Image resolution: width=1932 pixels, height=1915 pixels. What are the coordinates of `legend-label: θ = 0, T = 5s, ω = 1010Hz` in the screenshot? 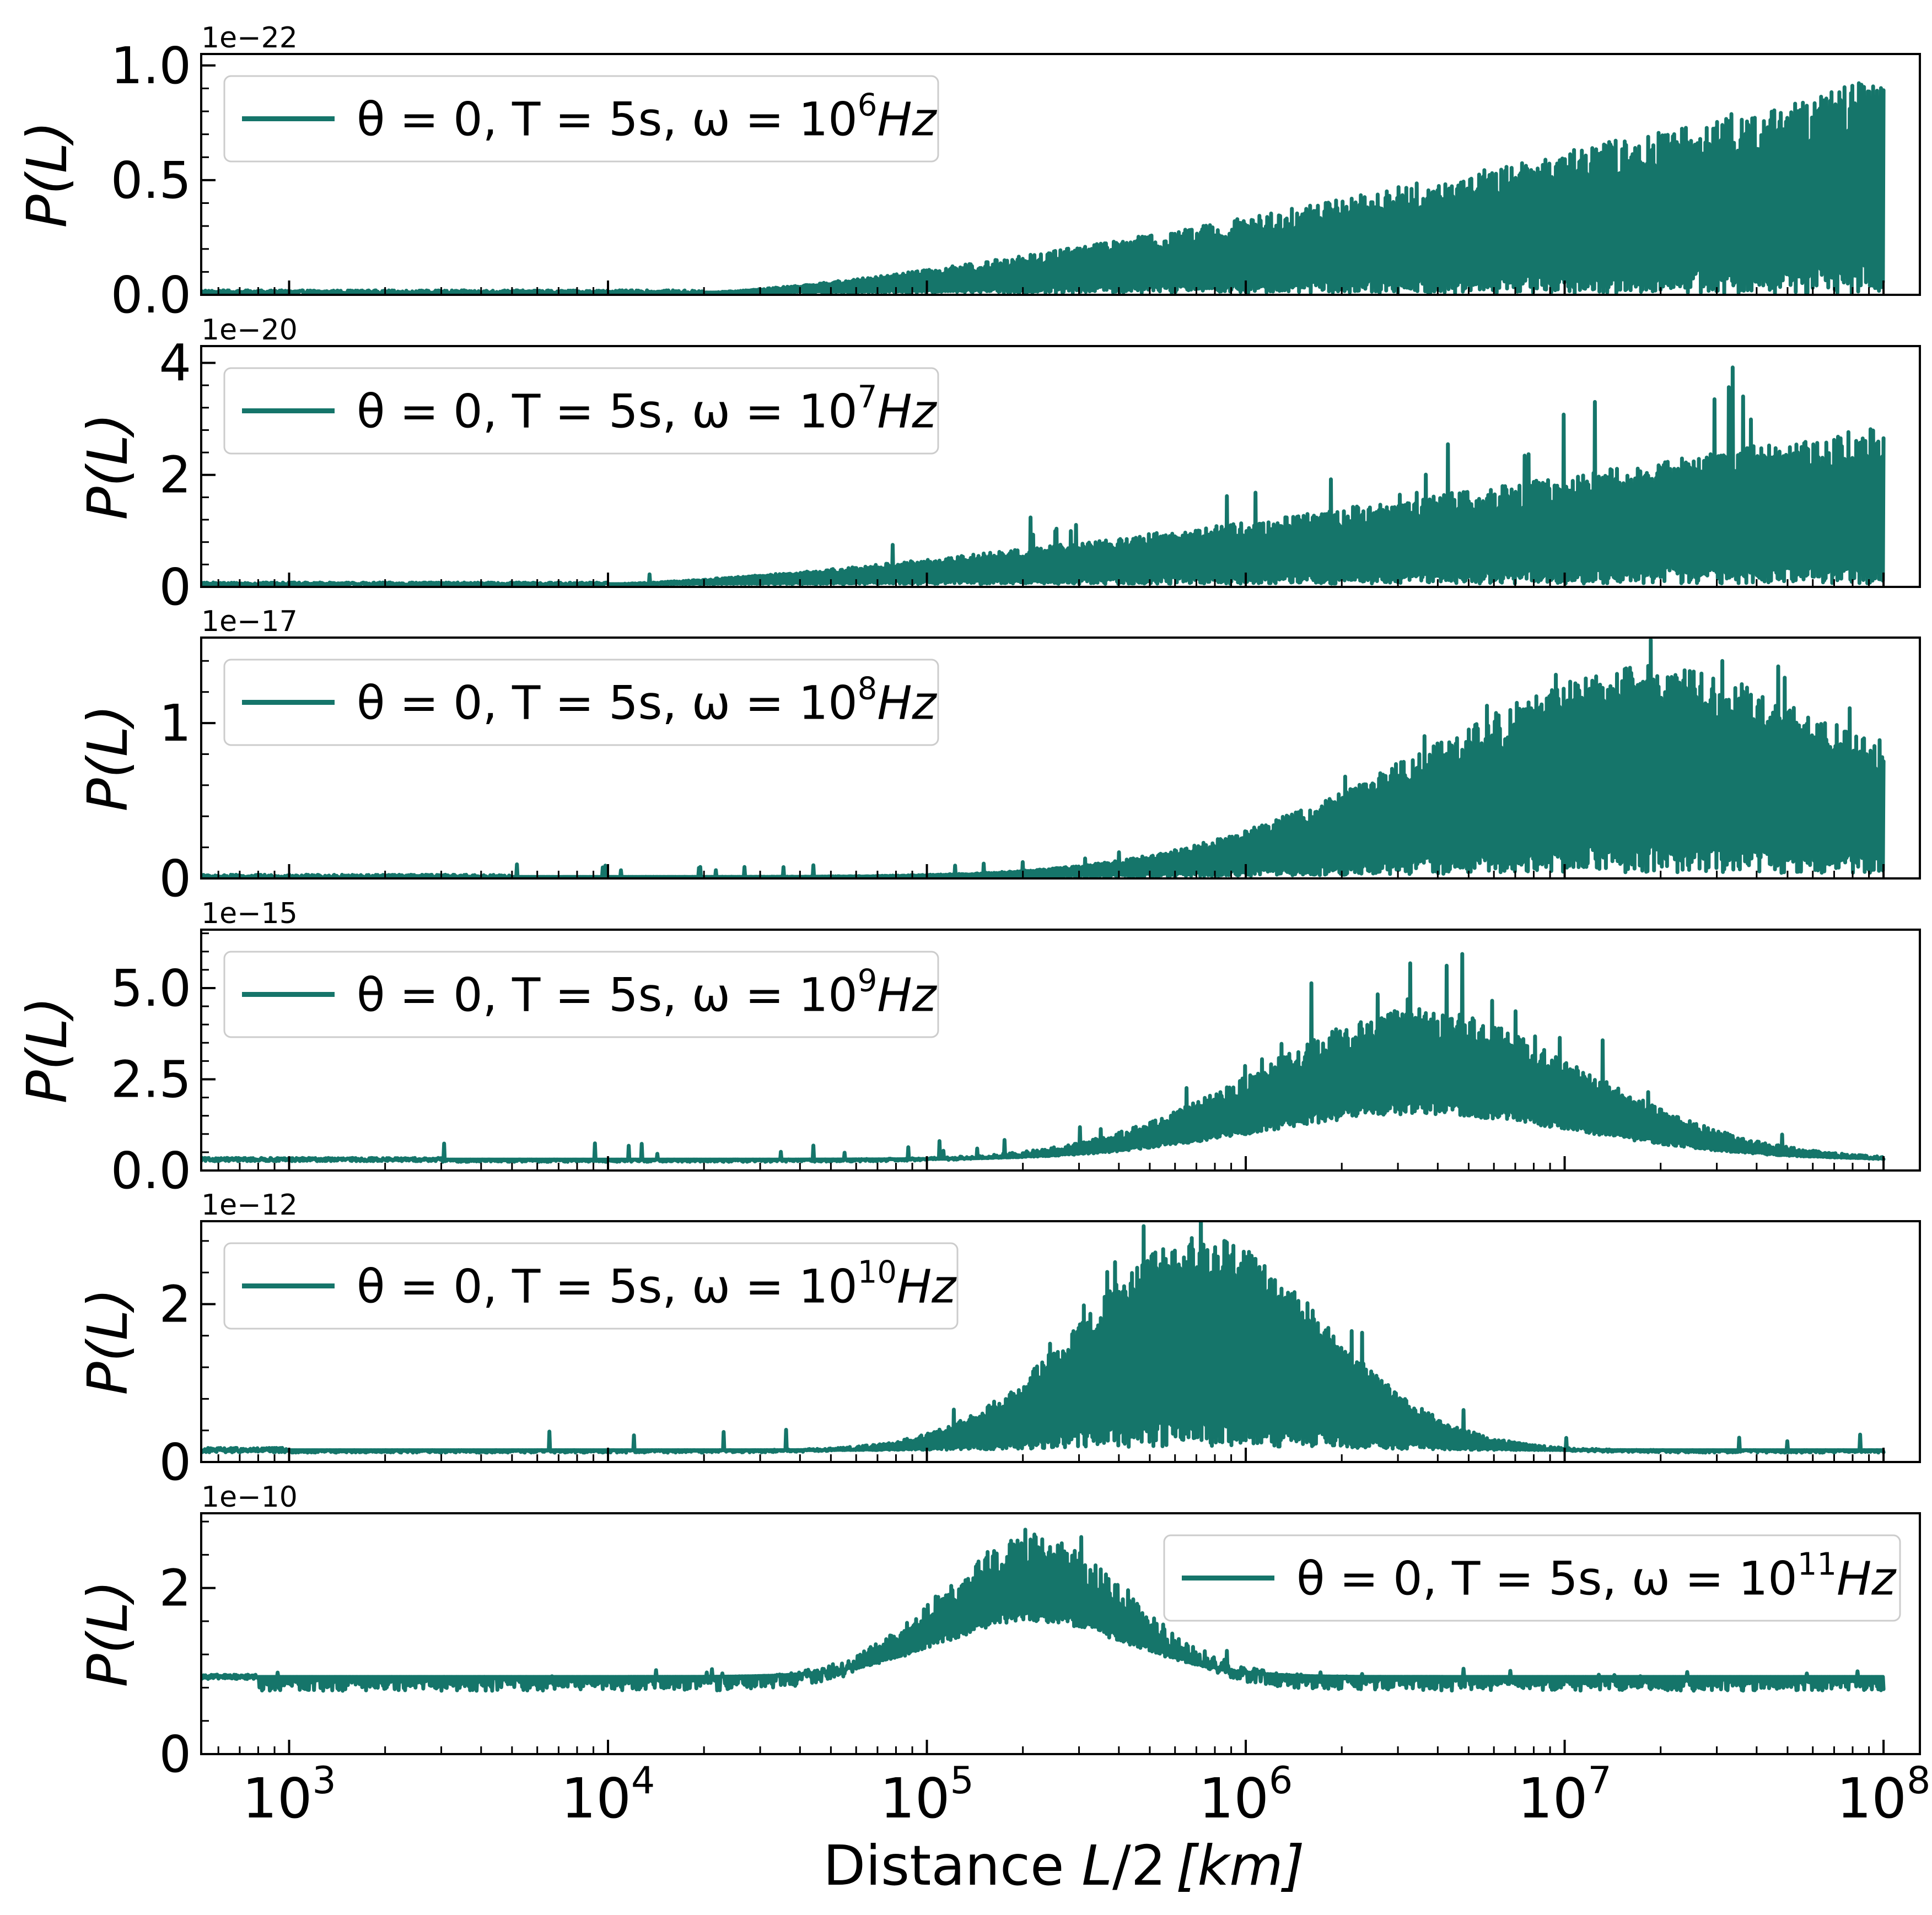 It's located at (657, 1284).